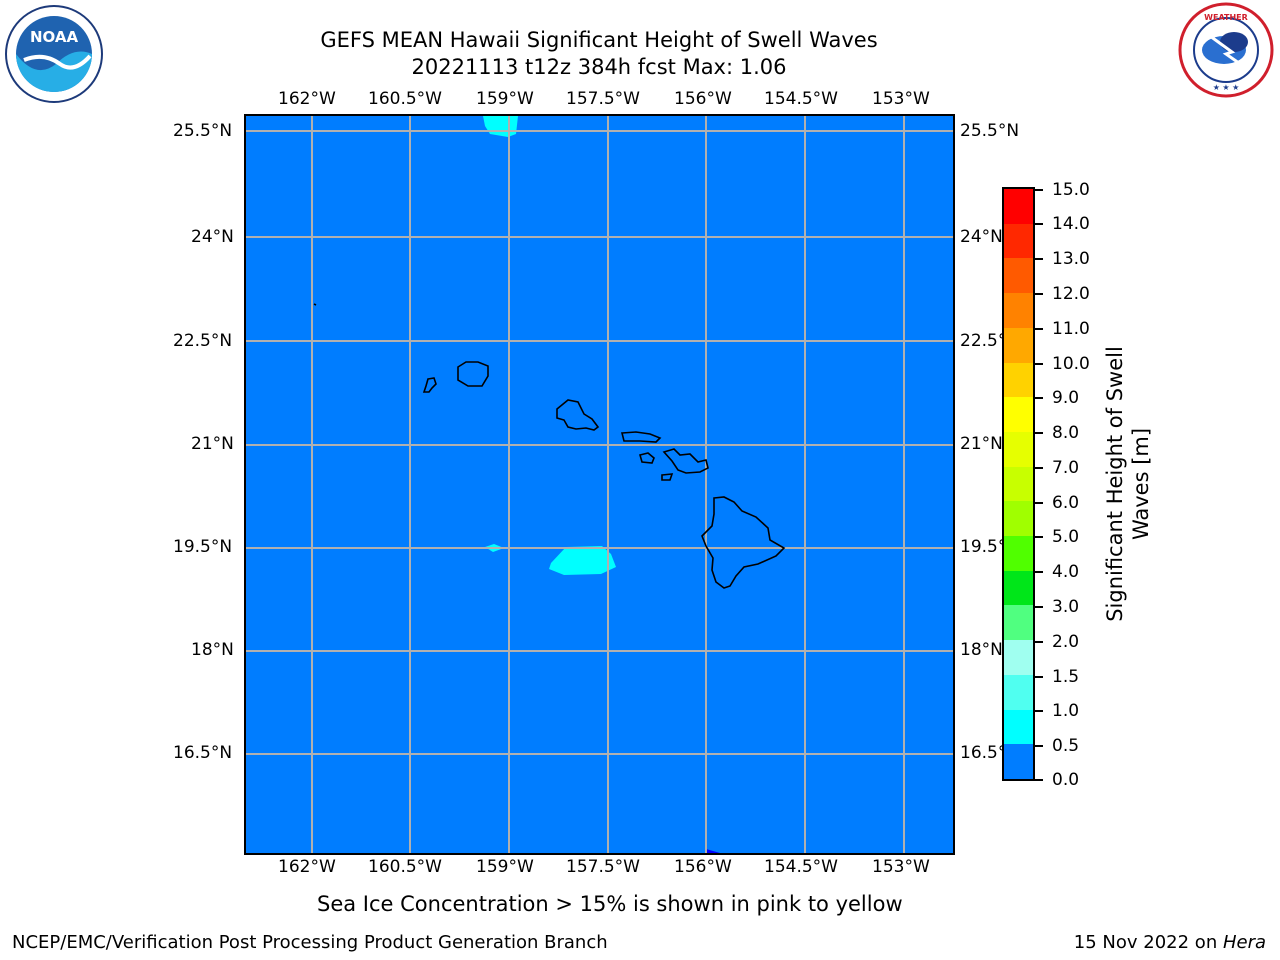  I want to click on footer-machine: Hera, so click(1244, 942).